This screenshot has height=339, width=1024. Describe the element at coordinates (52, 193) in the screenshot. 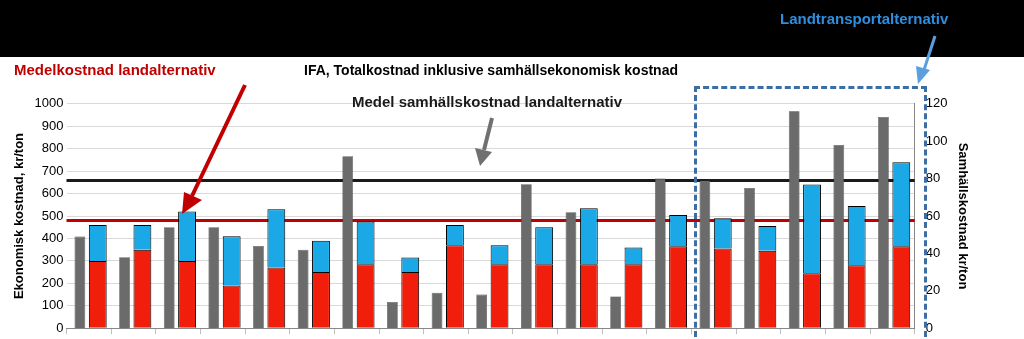

I see `y-tick-label: 600` at that location.